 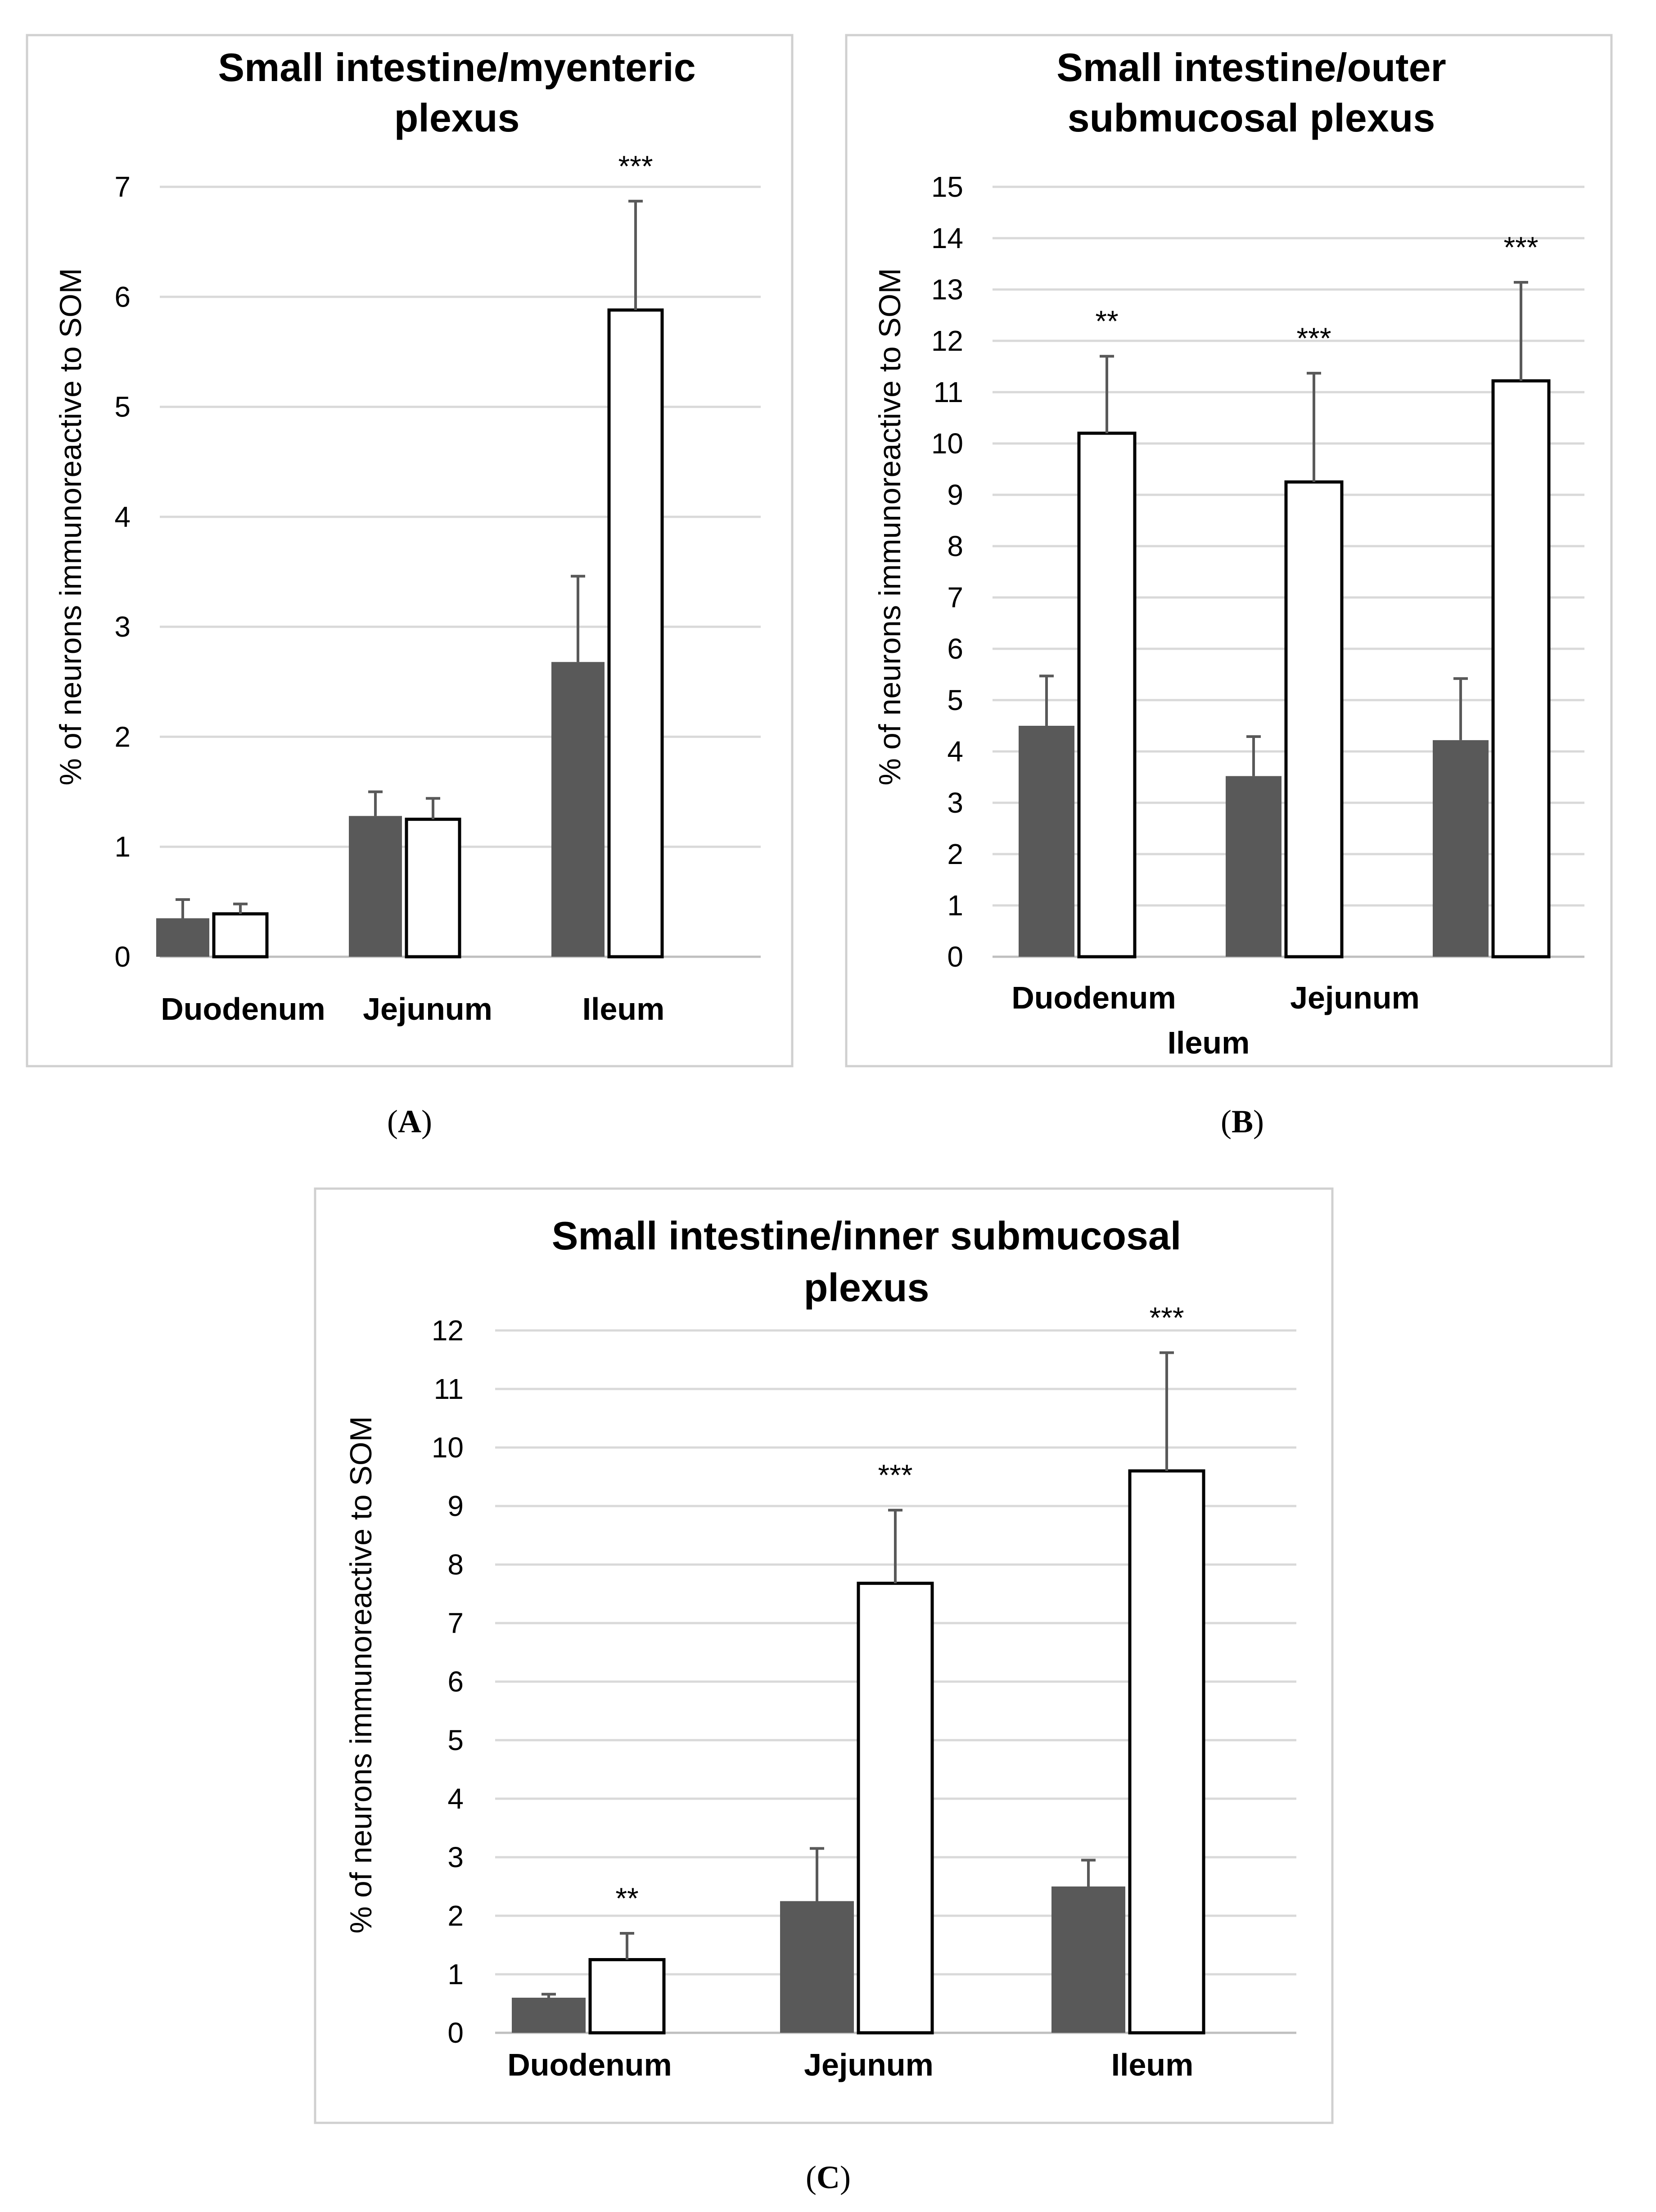 What do you see at coordinates (1047, 841) in the screenshot?
I see `panel-b-bar-duodenum-control` at bounding box center [1047, 841].